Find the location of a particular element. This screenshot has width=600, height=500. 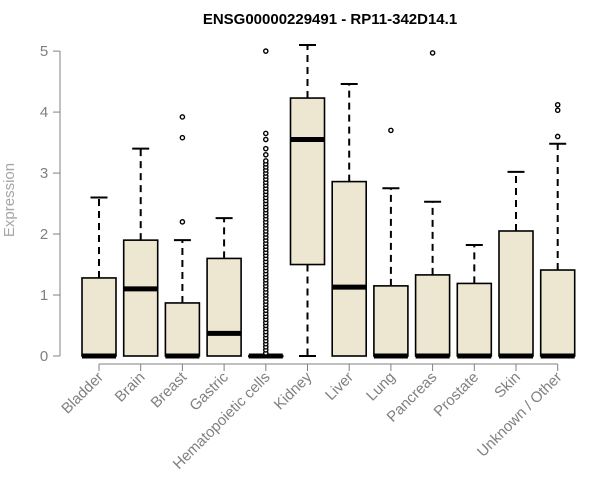

y-axis-label: Expression is located at coordinates (9, 200).